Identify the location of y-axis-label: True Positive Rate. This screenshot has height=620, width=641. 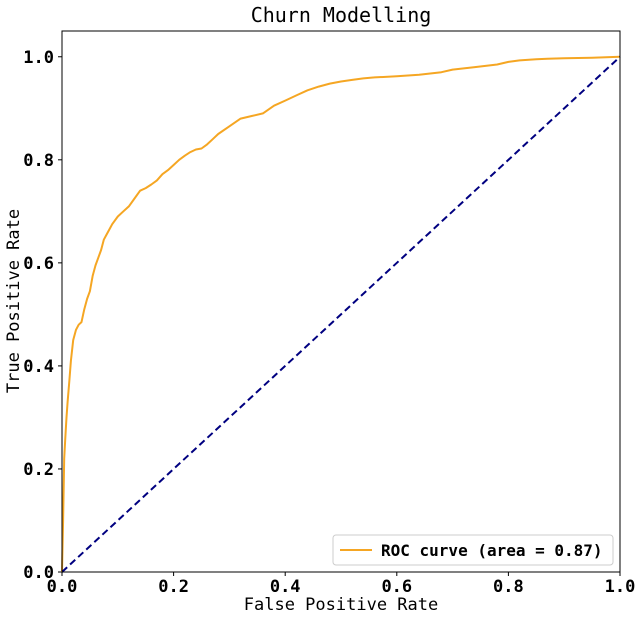
(14, 301).